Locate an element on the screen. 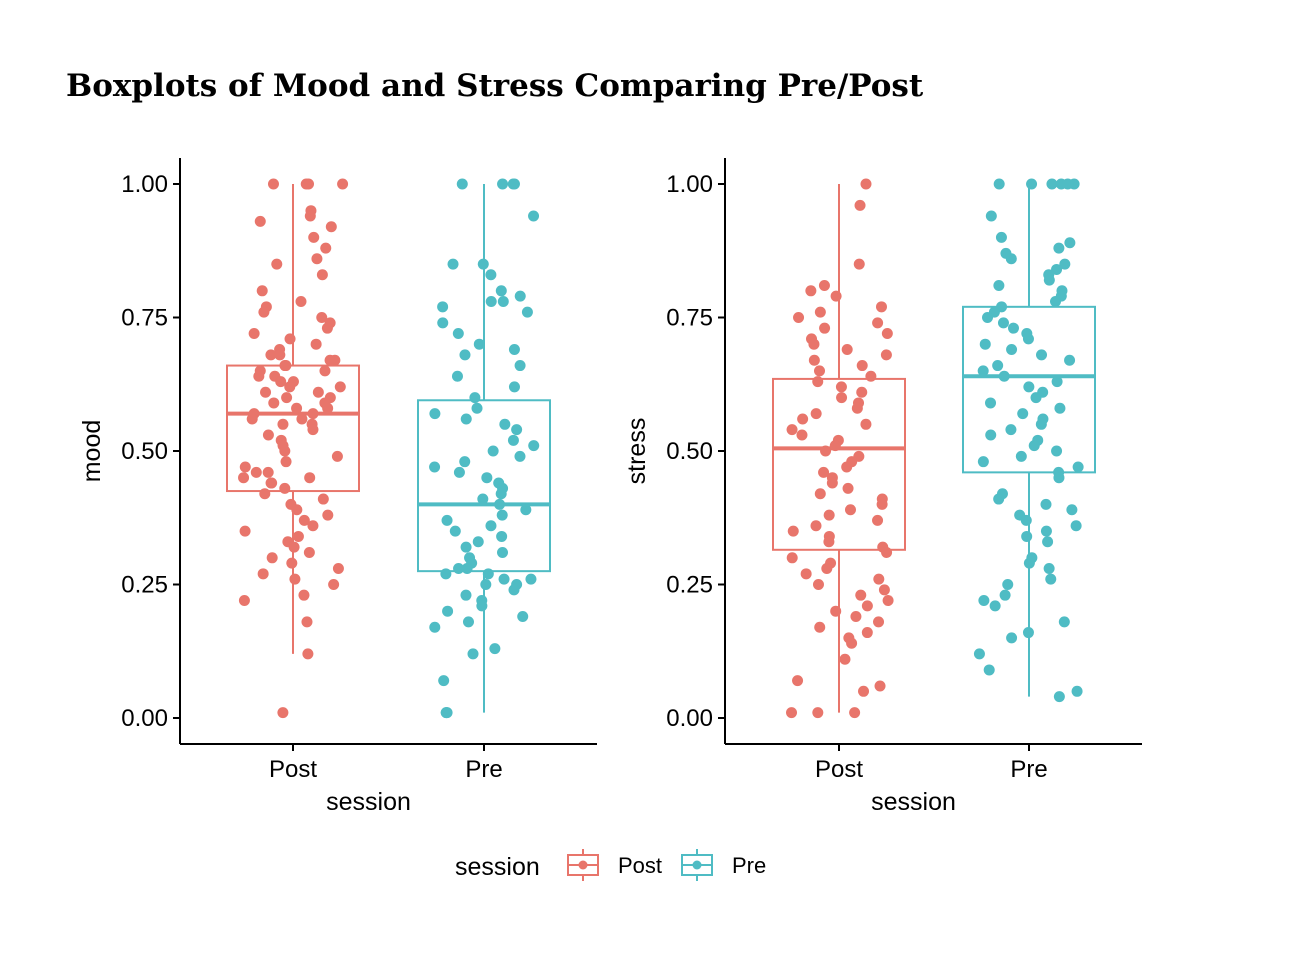  y-tick-label: 0.25 is located at coordinates (689, 585).